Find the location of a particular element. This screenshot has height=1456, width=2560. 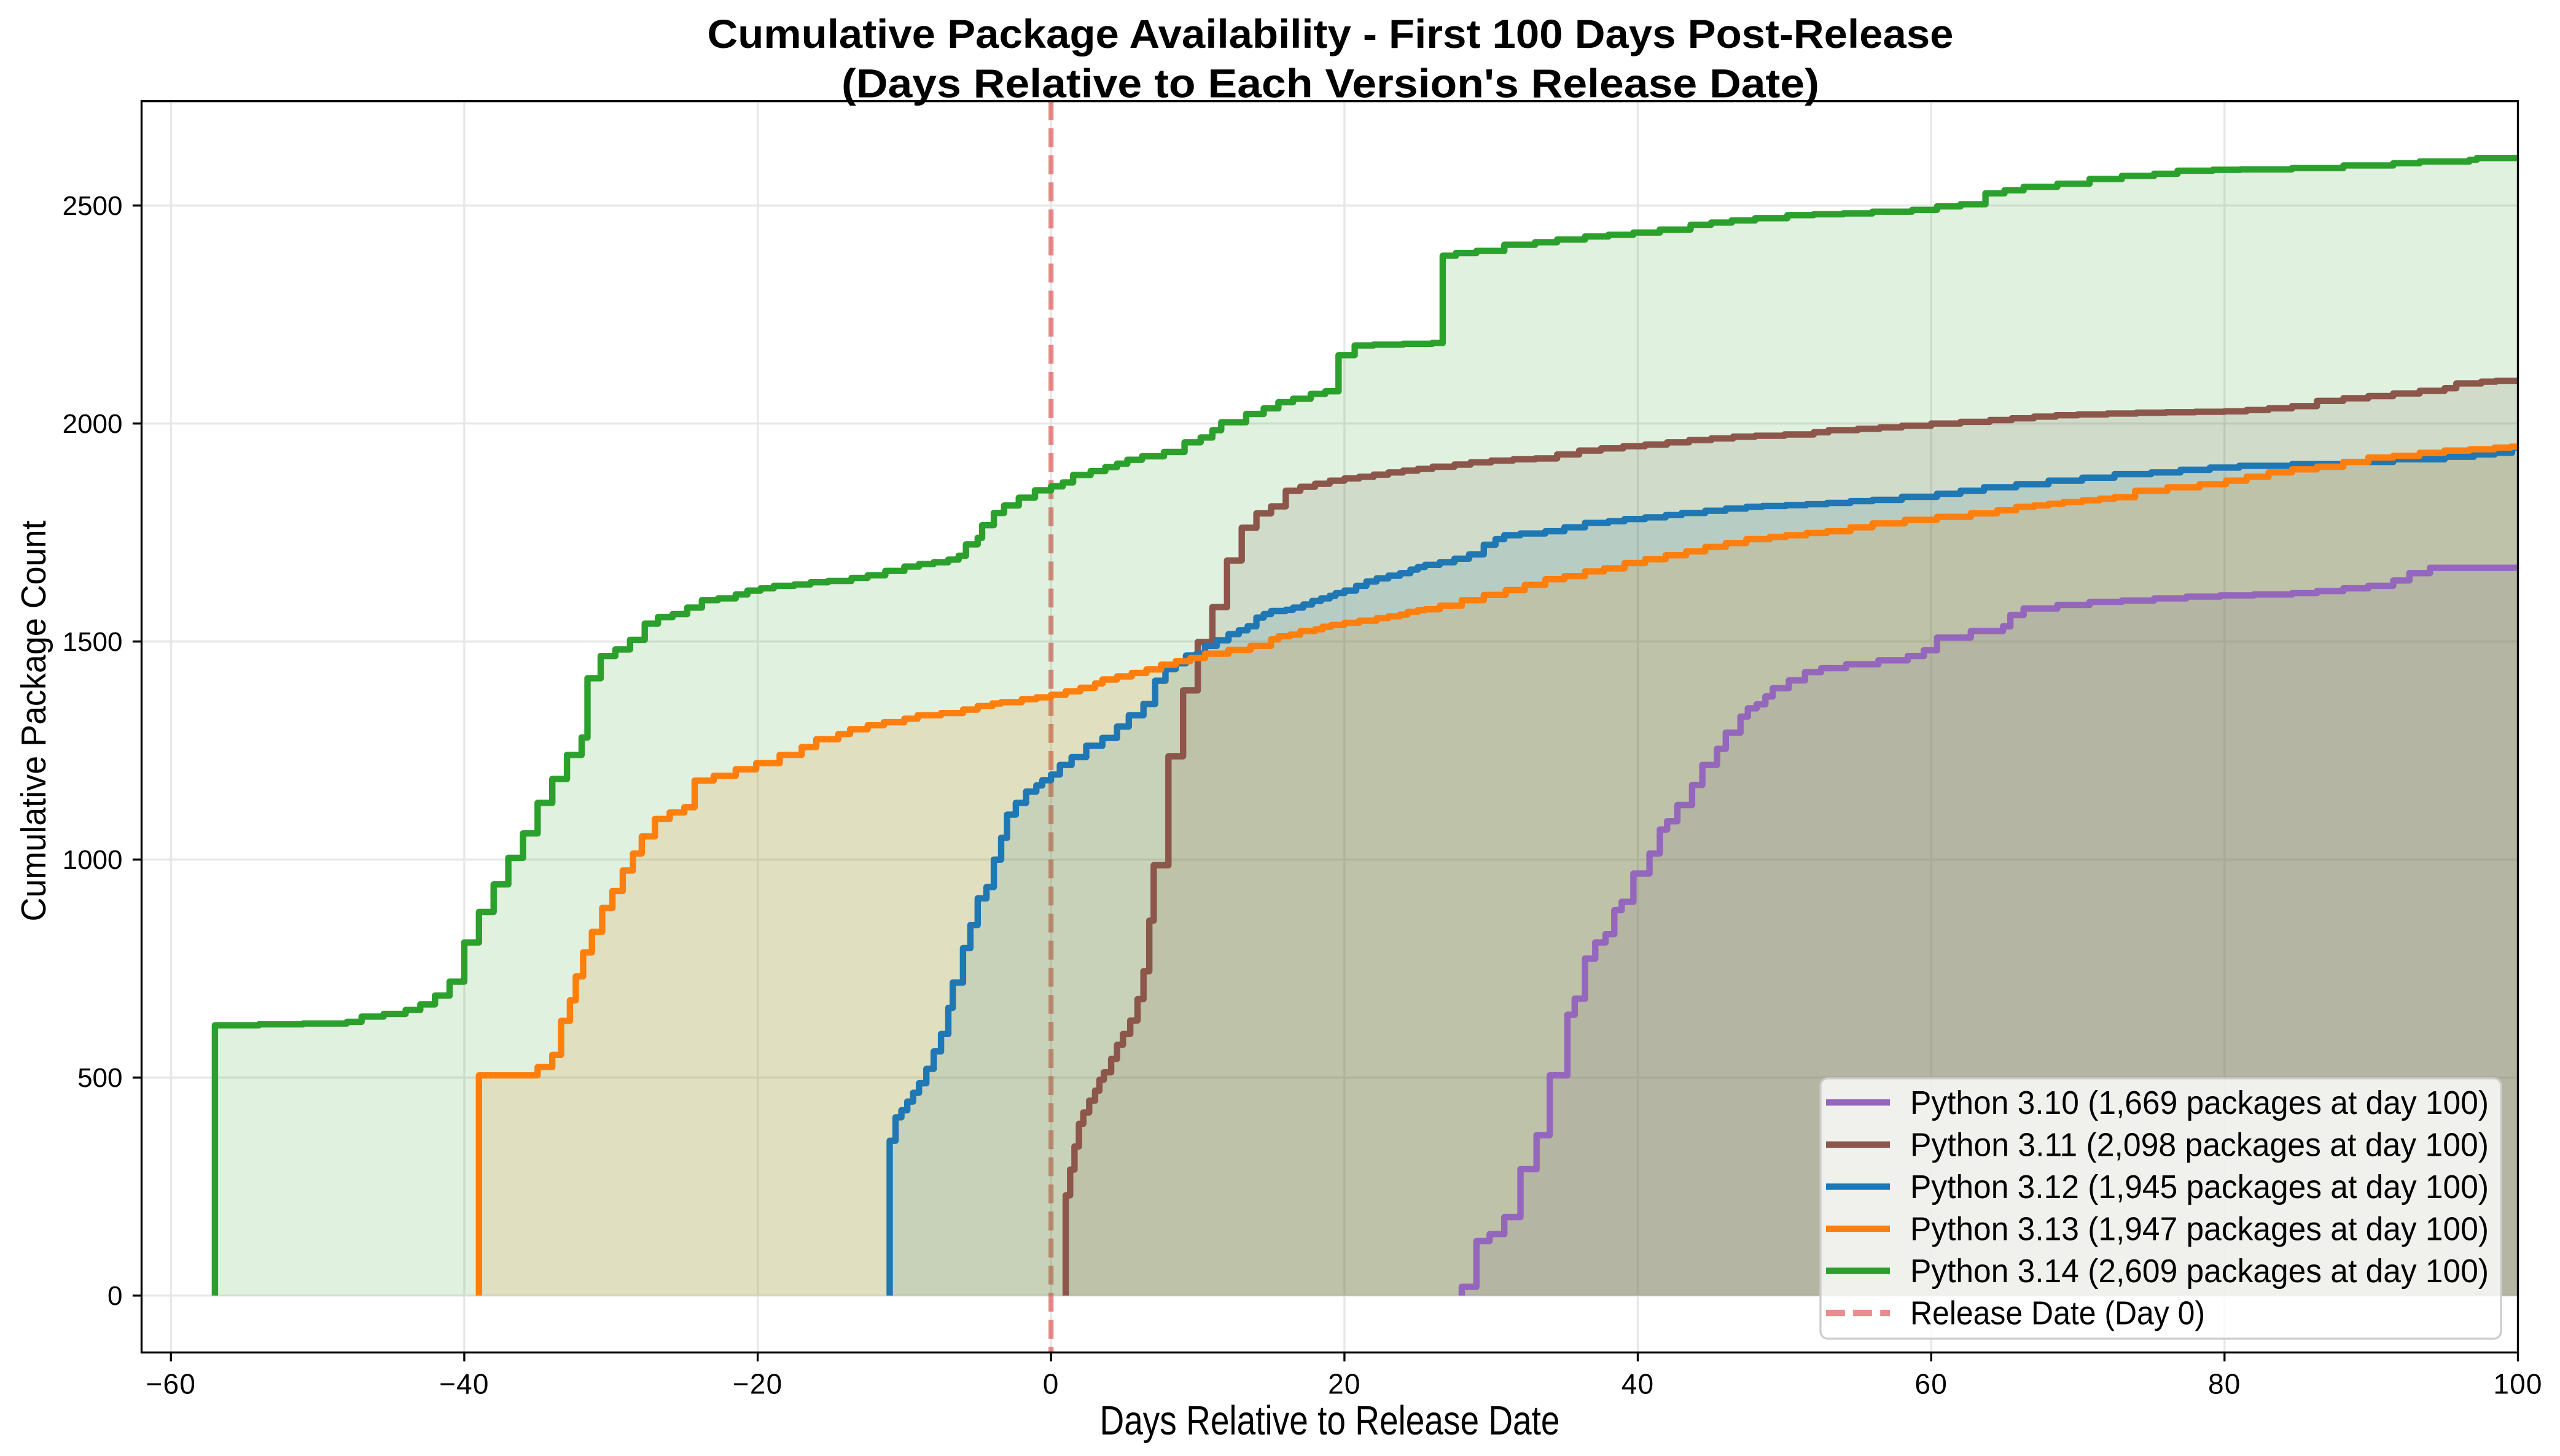

svg-text: 2500 is located at coordinates (93, 206).